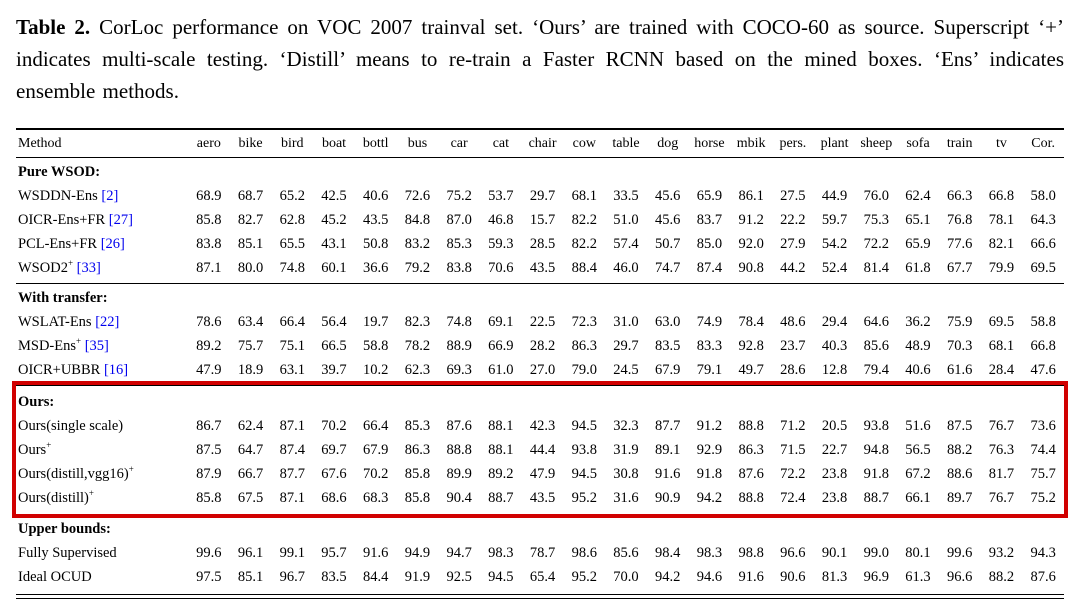 Image resolution: width=1080 pixels, height=602 pixels. Describe the element at coordinates (334, 195) in the screenshot. I see `score-cell: 42.5` at that location.